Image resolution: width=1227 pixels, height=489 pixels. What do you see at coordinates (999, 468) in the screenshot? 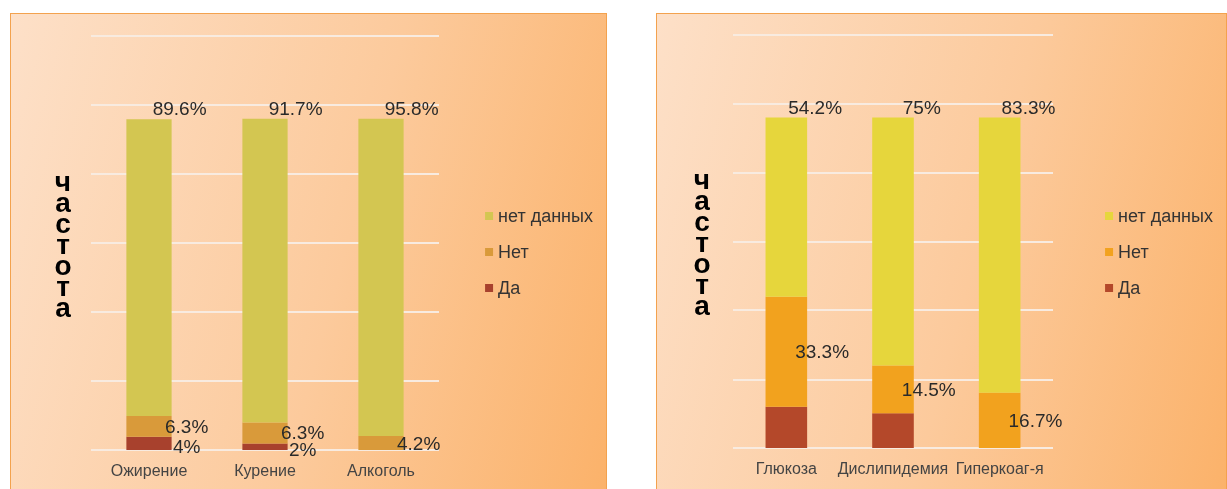
I see `x-tick-label: Гиперкоаг-я` at bounding box center [999, 468].